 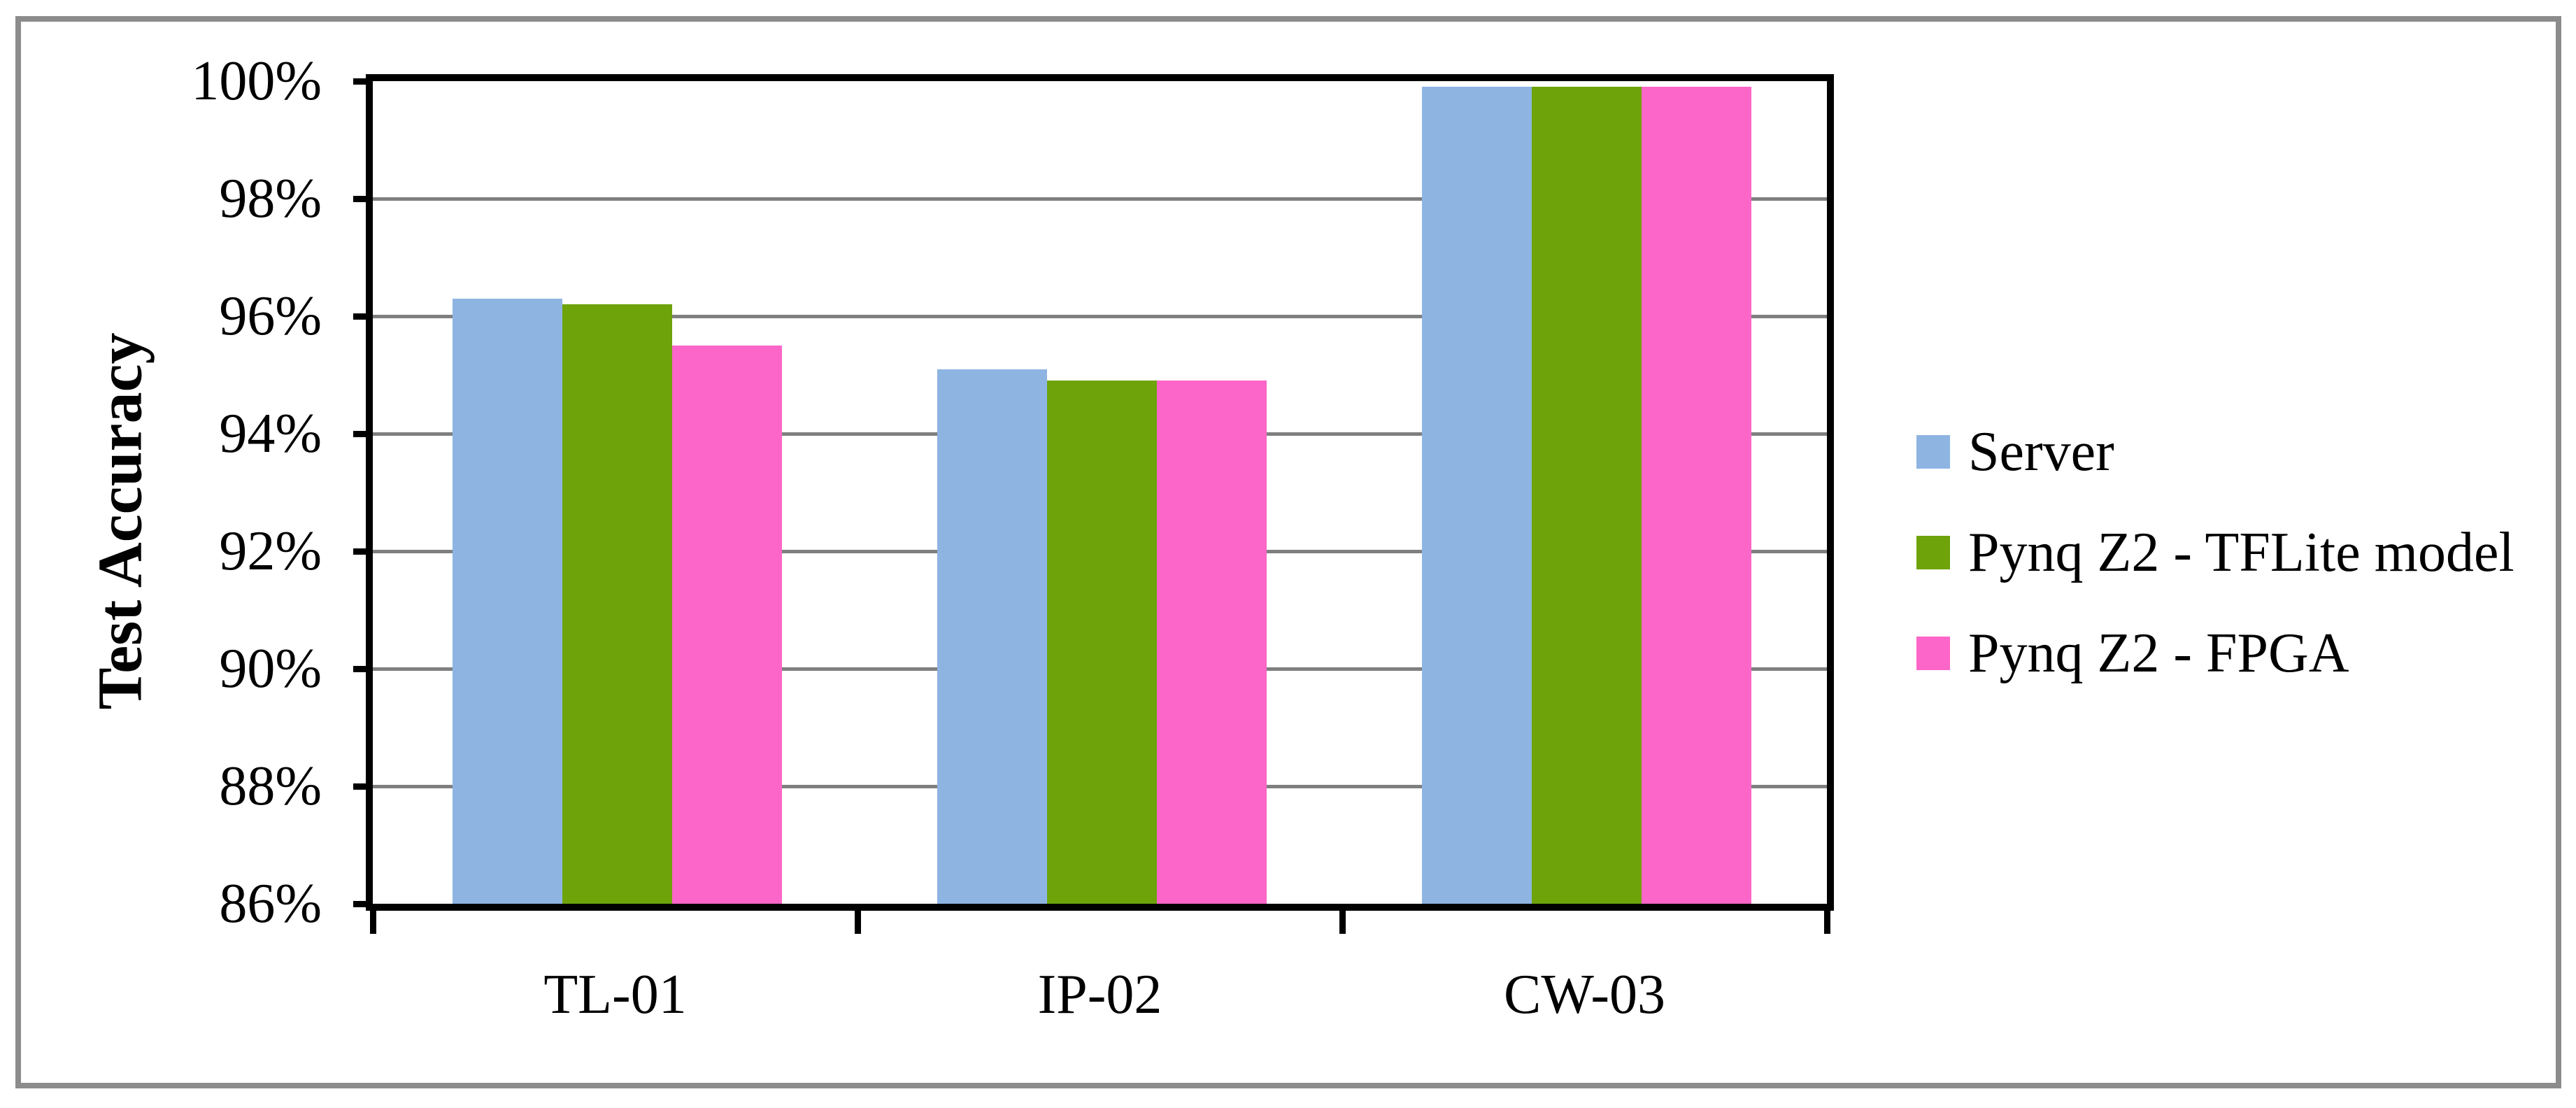 I want to click on y-tick-label: 96%, so click(x=270, y=316).